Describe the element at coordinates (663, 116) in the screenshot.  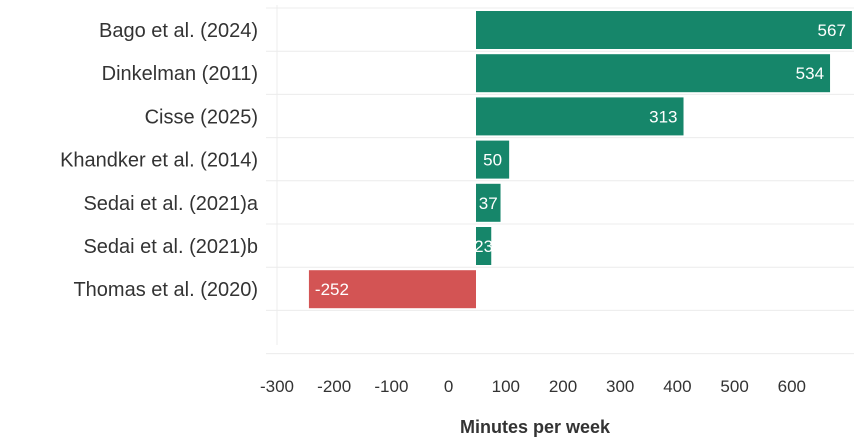
I see `data-label: 313` at that location.